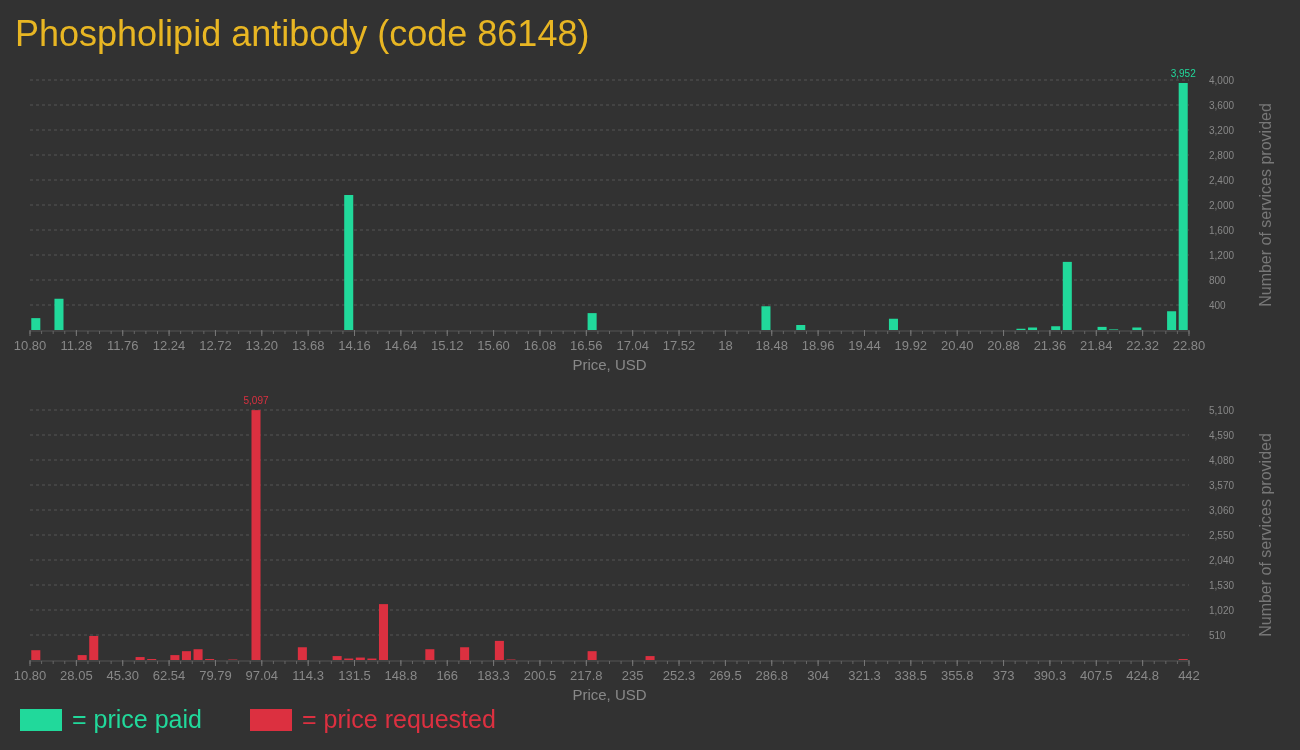  I want to click on x-tick-label: 18.96, so click(818, 345).